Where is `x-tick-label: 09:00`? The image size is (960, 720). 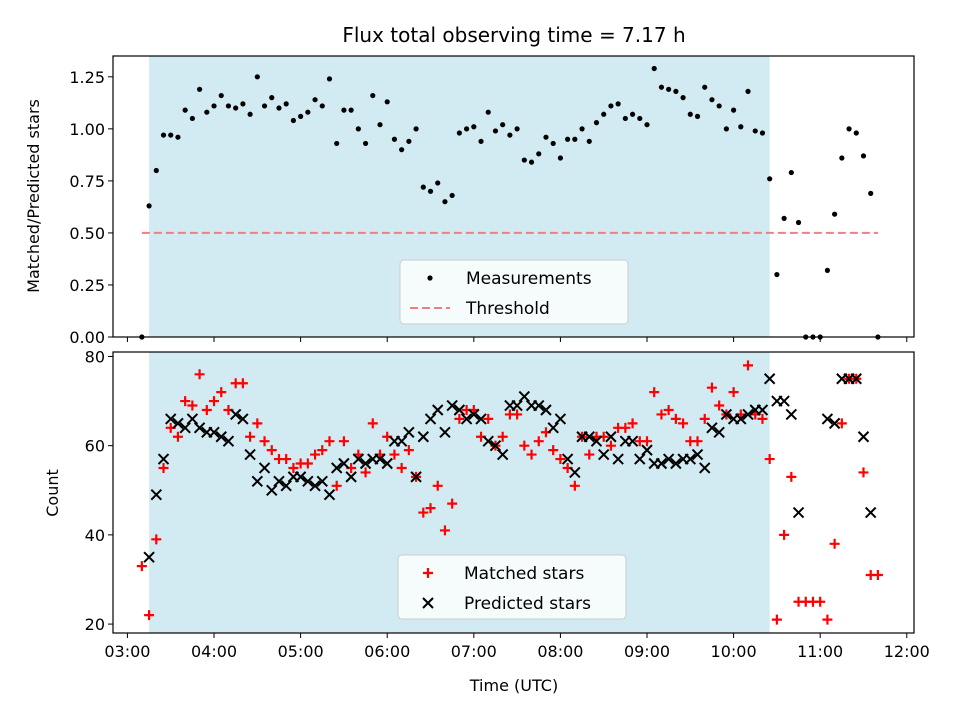 x-tick-label: 09:00 is located at coordinates (647, 651).